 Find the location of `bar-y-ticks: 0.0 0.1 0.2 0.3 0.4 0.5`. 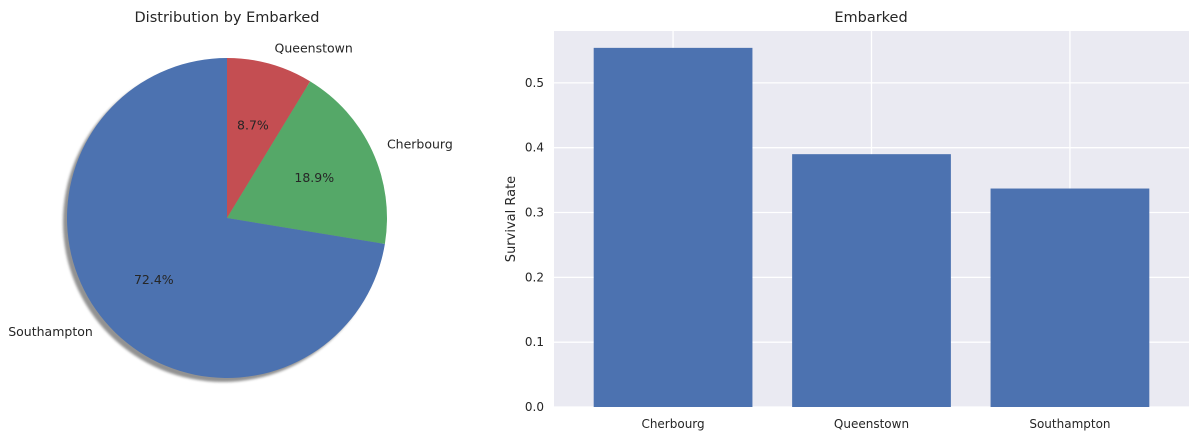

bar-y-ticks: 0.0 0.1 0.2 0.3 0.4 0.5 is located at coordinates (534, 245).